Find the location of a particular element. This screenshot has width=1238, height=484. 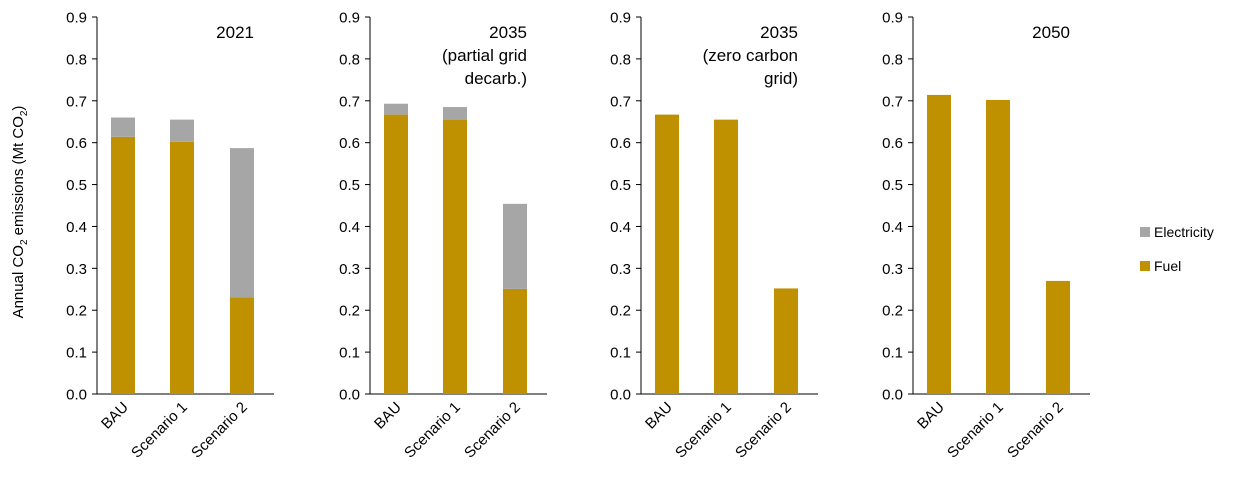

legend-label-fuel: Fuel is located at coordinates (1167, 266).